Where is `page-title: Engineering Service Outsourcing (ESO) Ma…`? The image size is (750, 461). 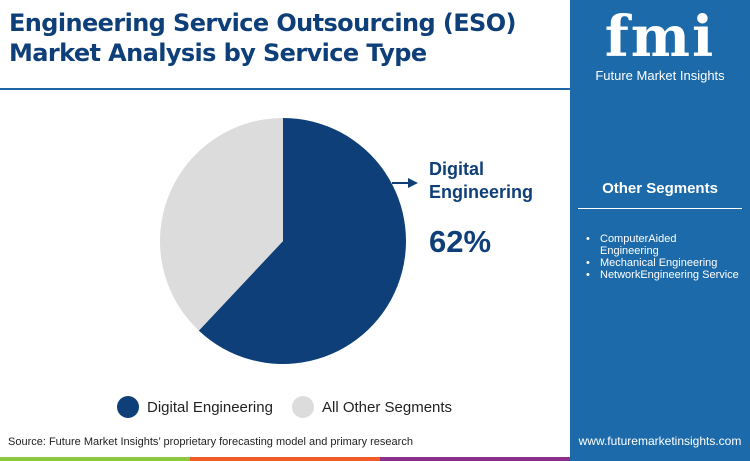
page-title: Engineering Service Outsourcing (ESO) Ma… is located at coordinates (262, 38).